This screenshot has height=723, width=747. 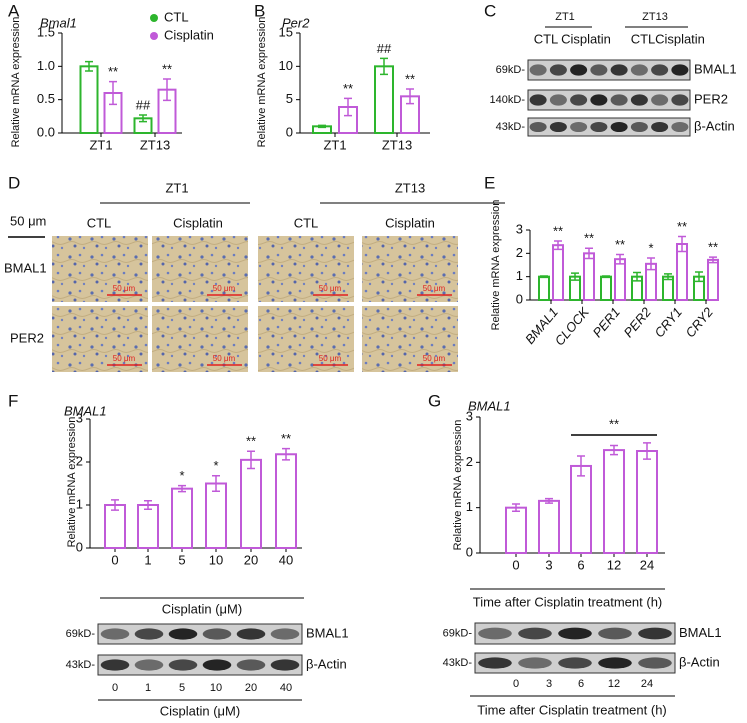 I want to click on x-axis-label: Time after Cisplatin treatment (h), so click(x=568, y=601).